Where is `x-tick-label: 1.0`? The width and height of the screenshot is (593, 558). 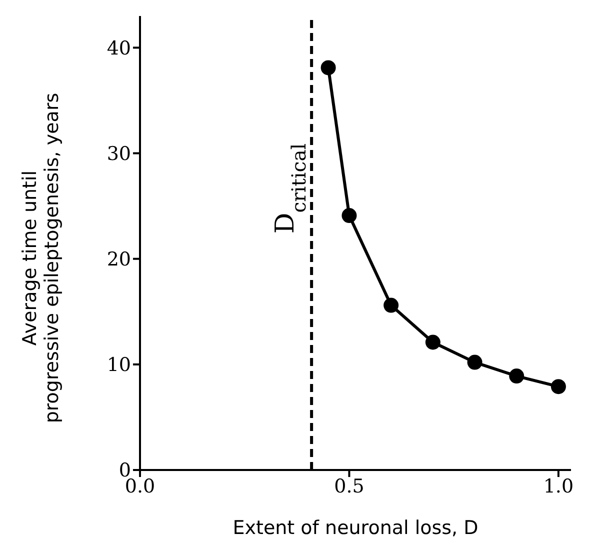 x-tick-label: 1.0 is located at coordinates (558, 486).